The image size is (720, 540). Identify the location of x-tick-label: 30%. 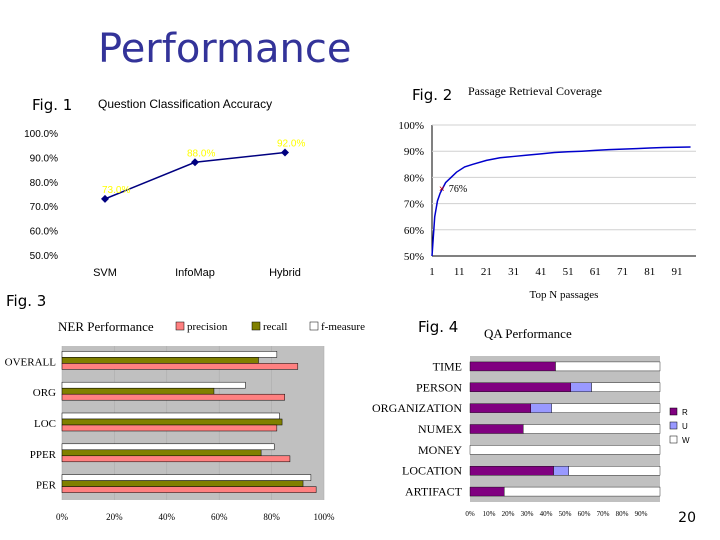
(527, 514).